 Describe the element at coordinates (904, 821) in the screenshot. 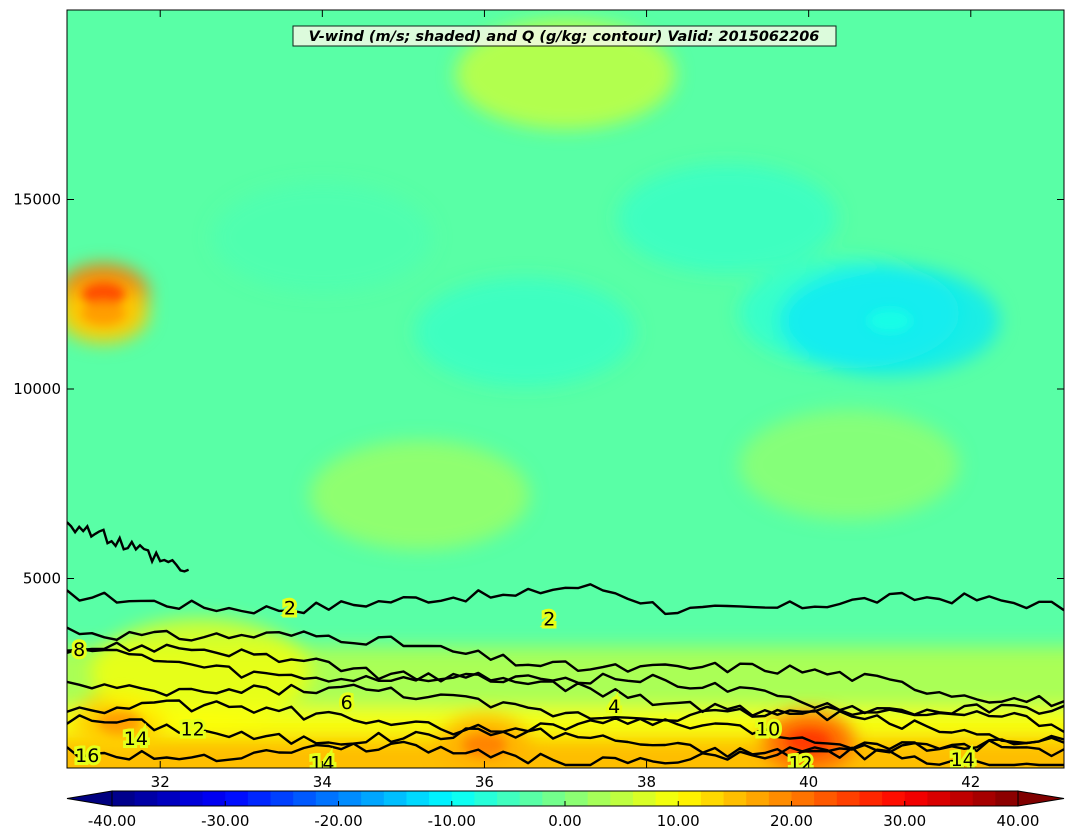

I see `colorbar-tick-label: 30.00` at that location.